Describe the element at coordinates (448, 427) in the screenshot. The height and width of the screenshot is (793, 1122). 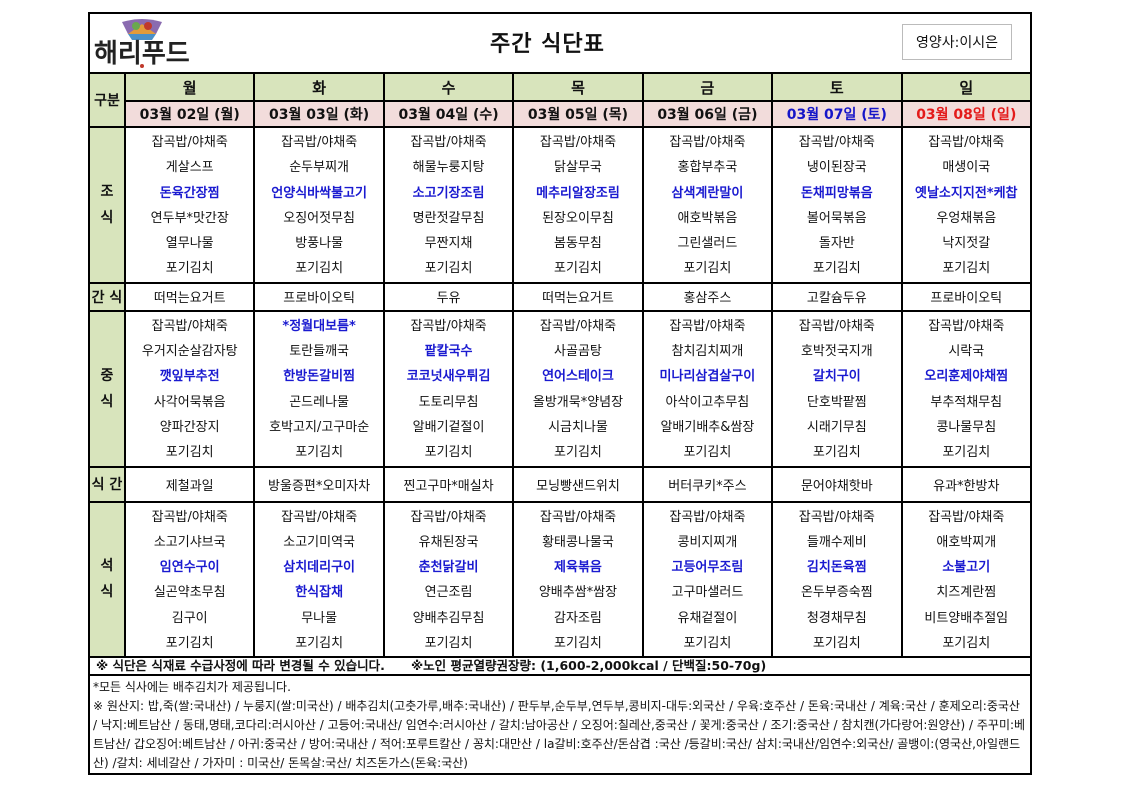
I see `menu-item: 알배기겉절이` at that location.